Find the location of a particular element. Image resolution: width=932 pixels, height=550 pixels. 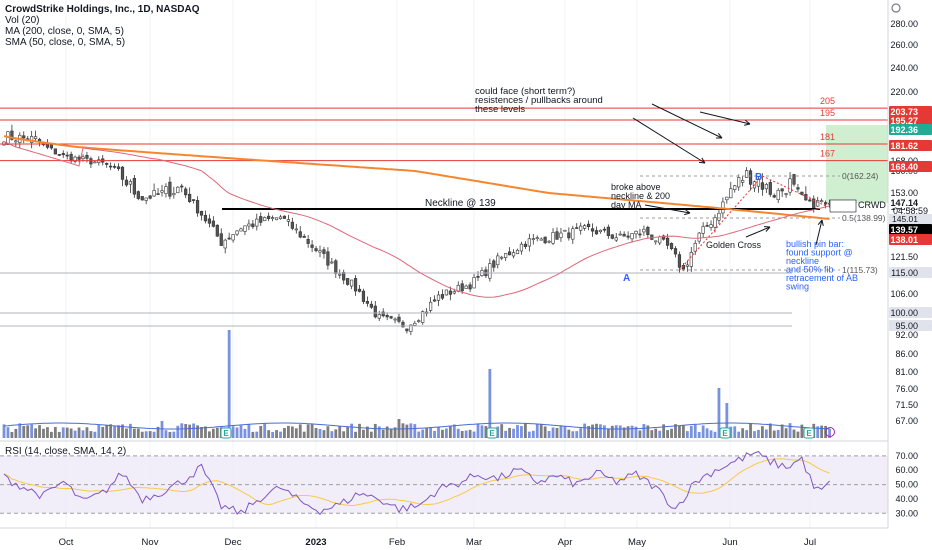

price-label-text: 192.36 is located at coordinates (904, 130).